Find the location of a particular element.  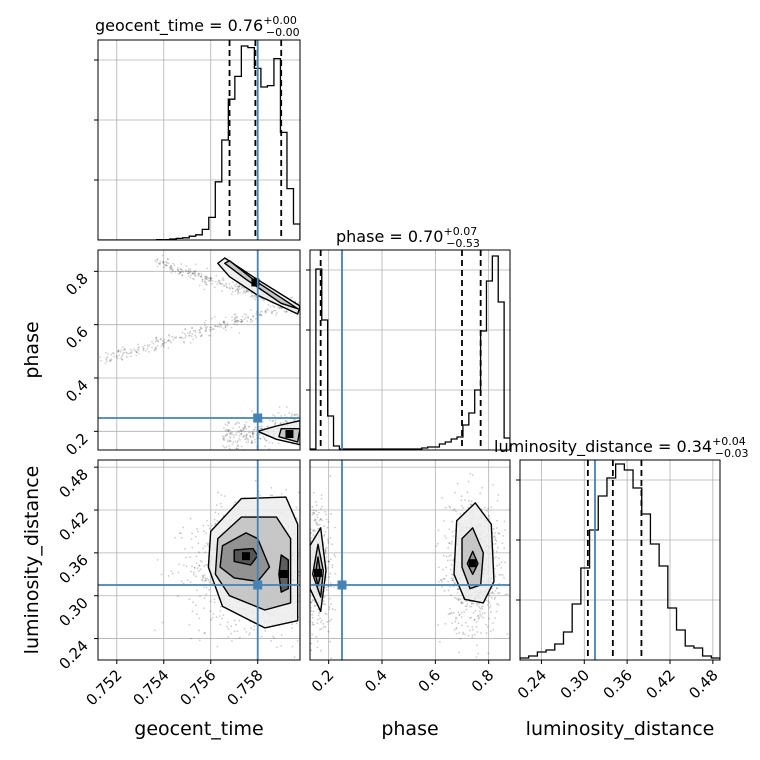

panel-luminosity-distance-marginal: luminosity_distance = 0.34+0.04 −0.03 is located at coordinates (621, 549).